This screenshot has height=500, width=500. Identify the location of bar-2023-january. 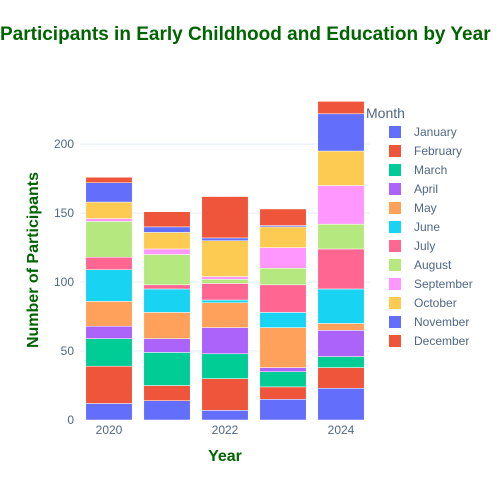
(283, 410).